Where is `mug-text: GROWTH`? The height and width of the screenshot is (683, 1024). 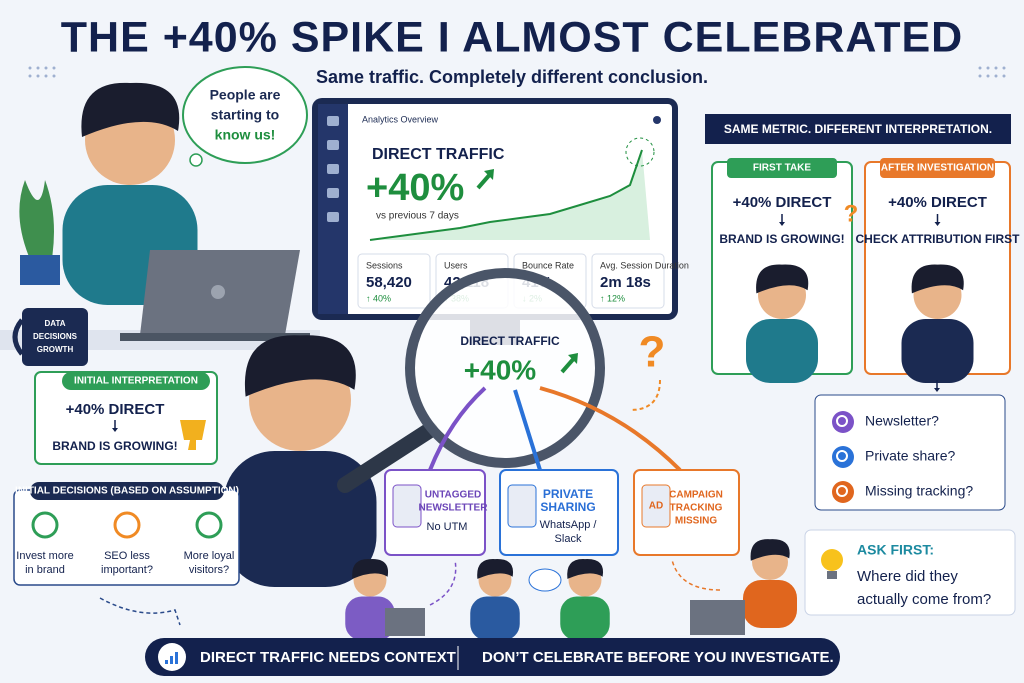
mug-text: GROWTH is located at coordinates (55, 349).